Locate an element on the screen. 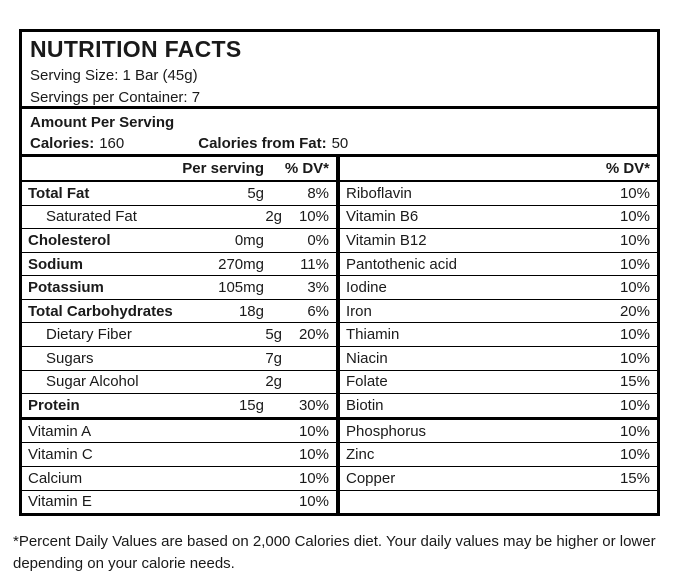  calories-pair: Calories: 160 is located at coordinates (77, 143).